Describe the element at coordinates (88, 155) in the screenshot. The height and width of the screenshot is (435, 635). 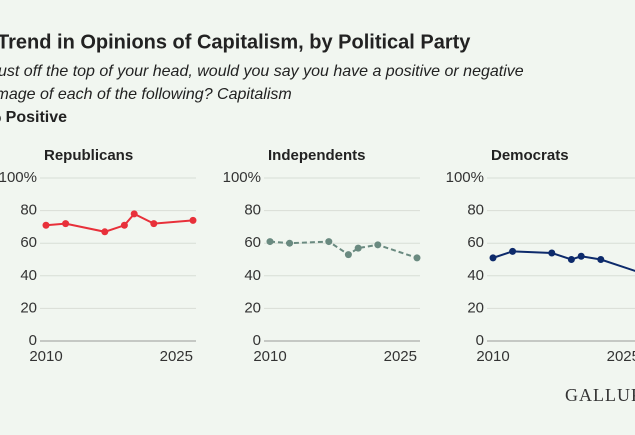
I see `panel-title: Republicans` at that location.